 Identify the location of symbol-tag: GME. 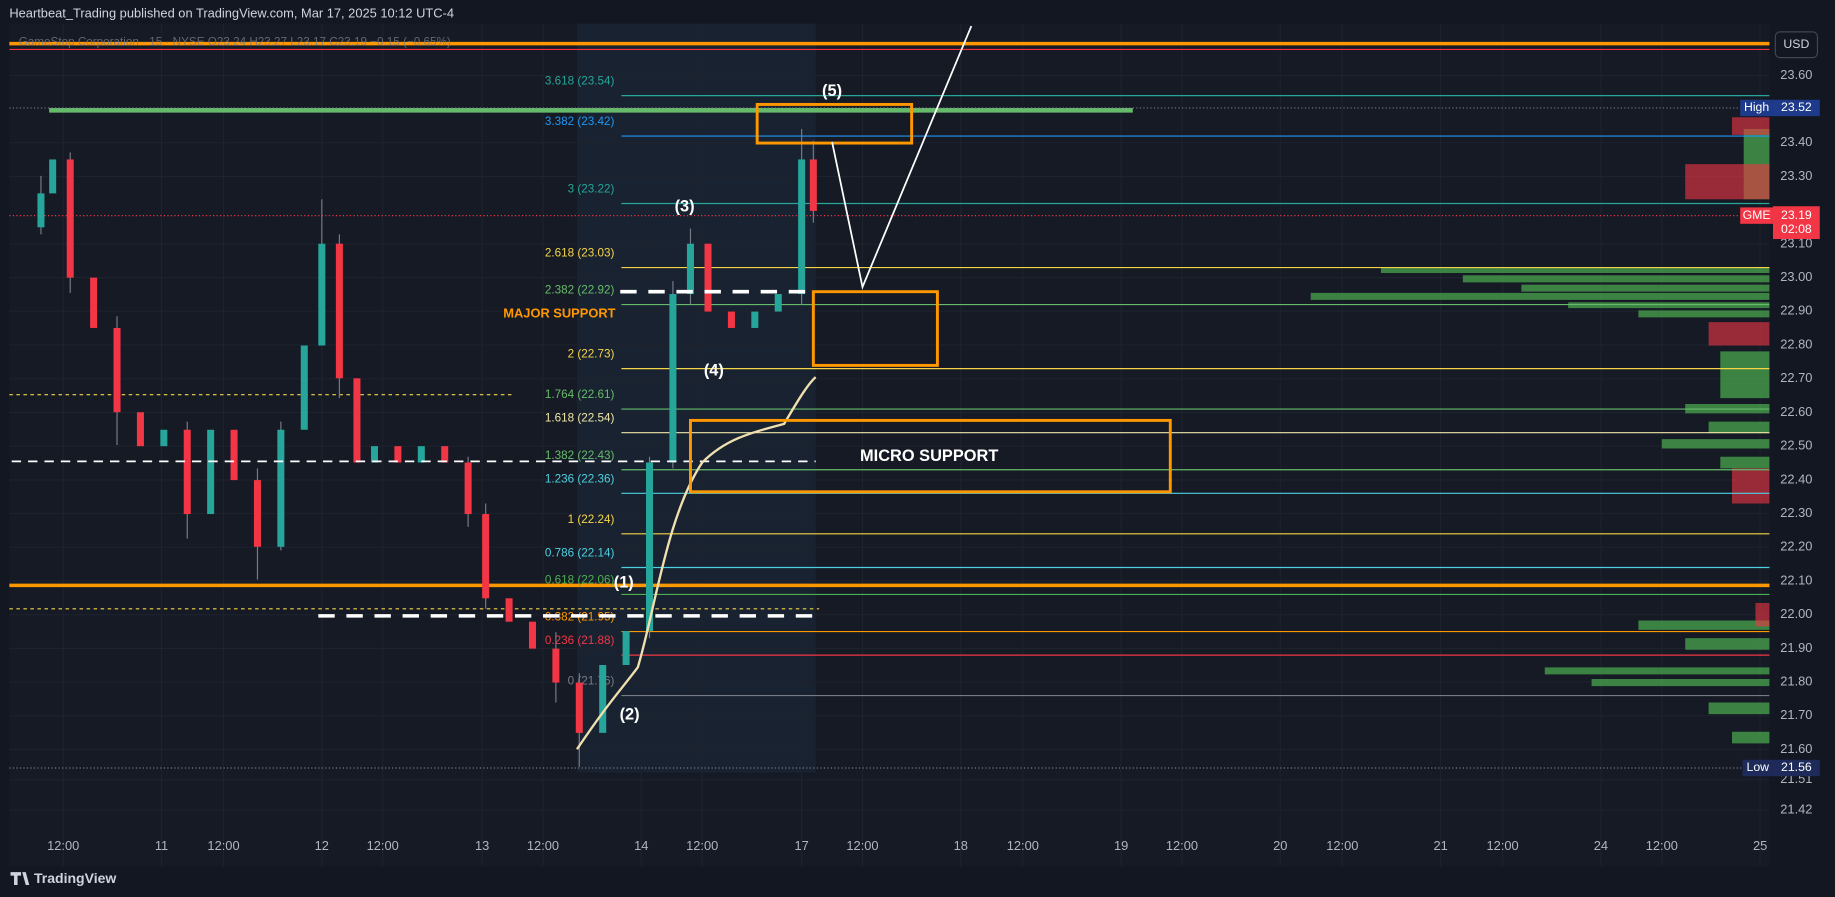
(1757, 215).